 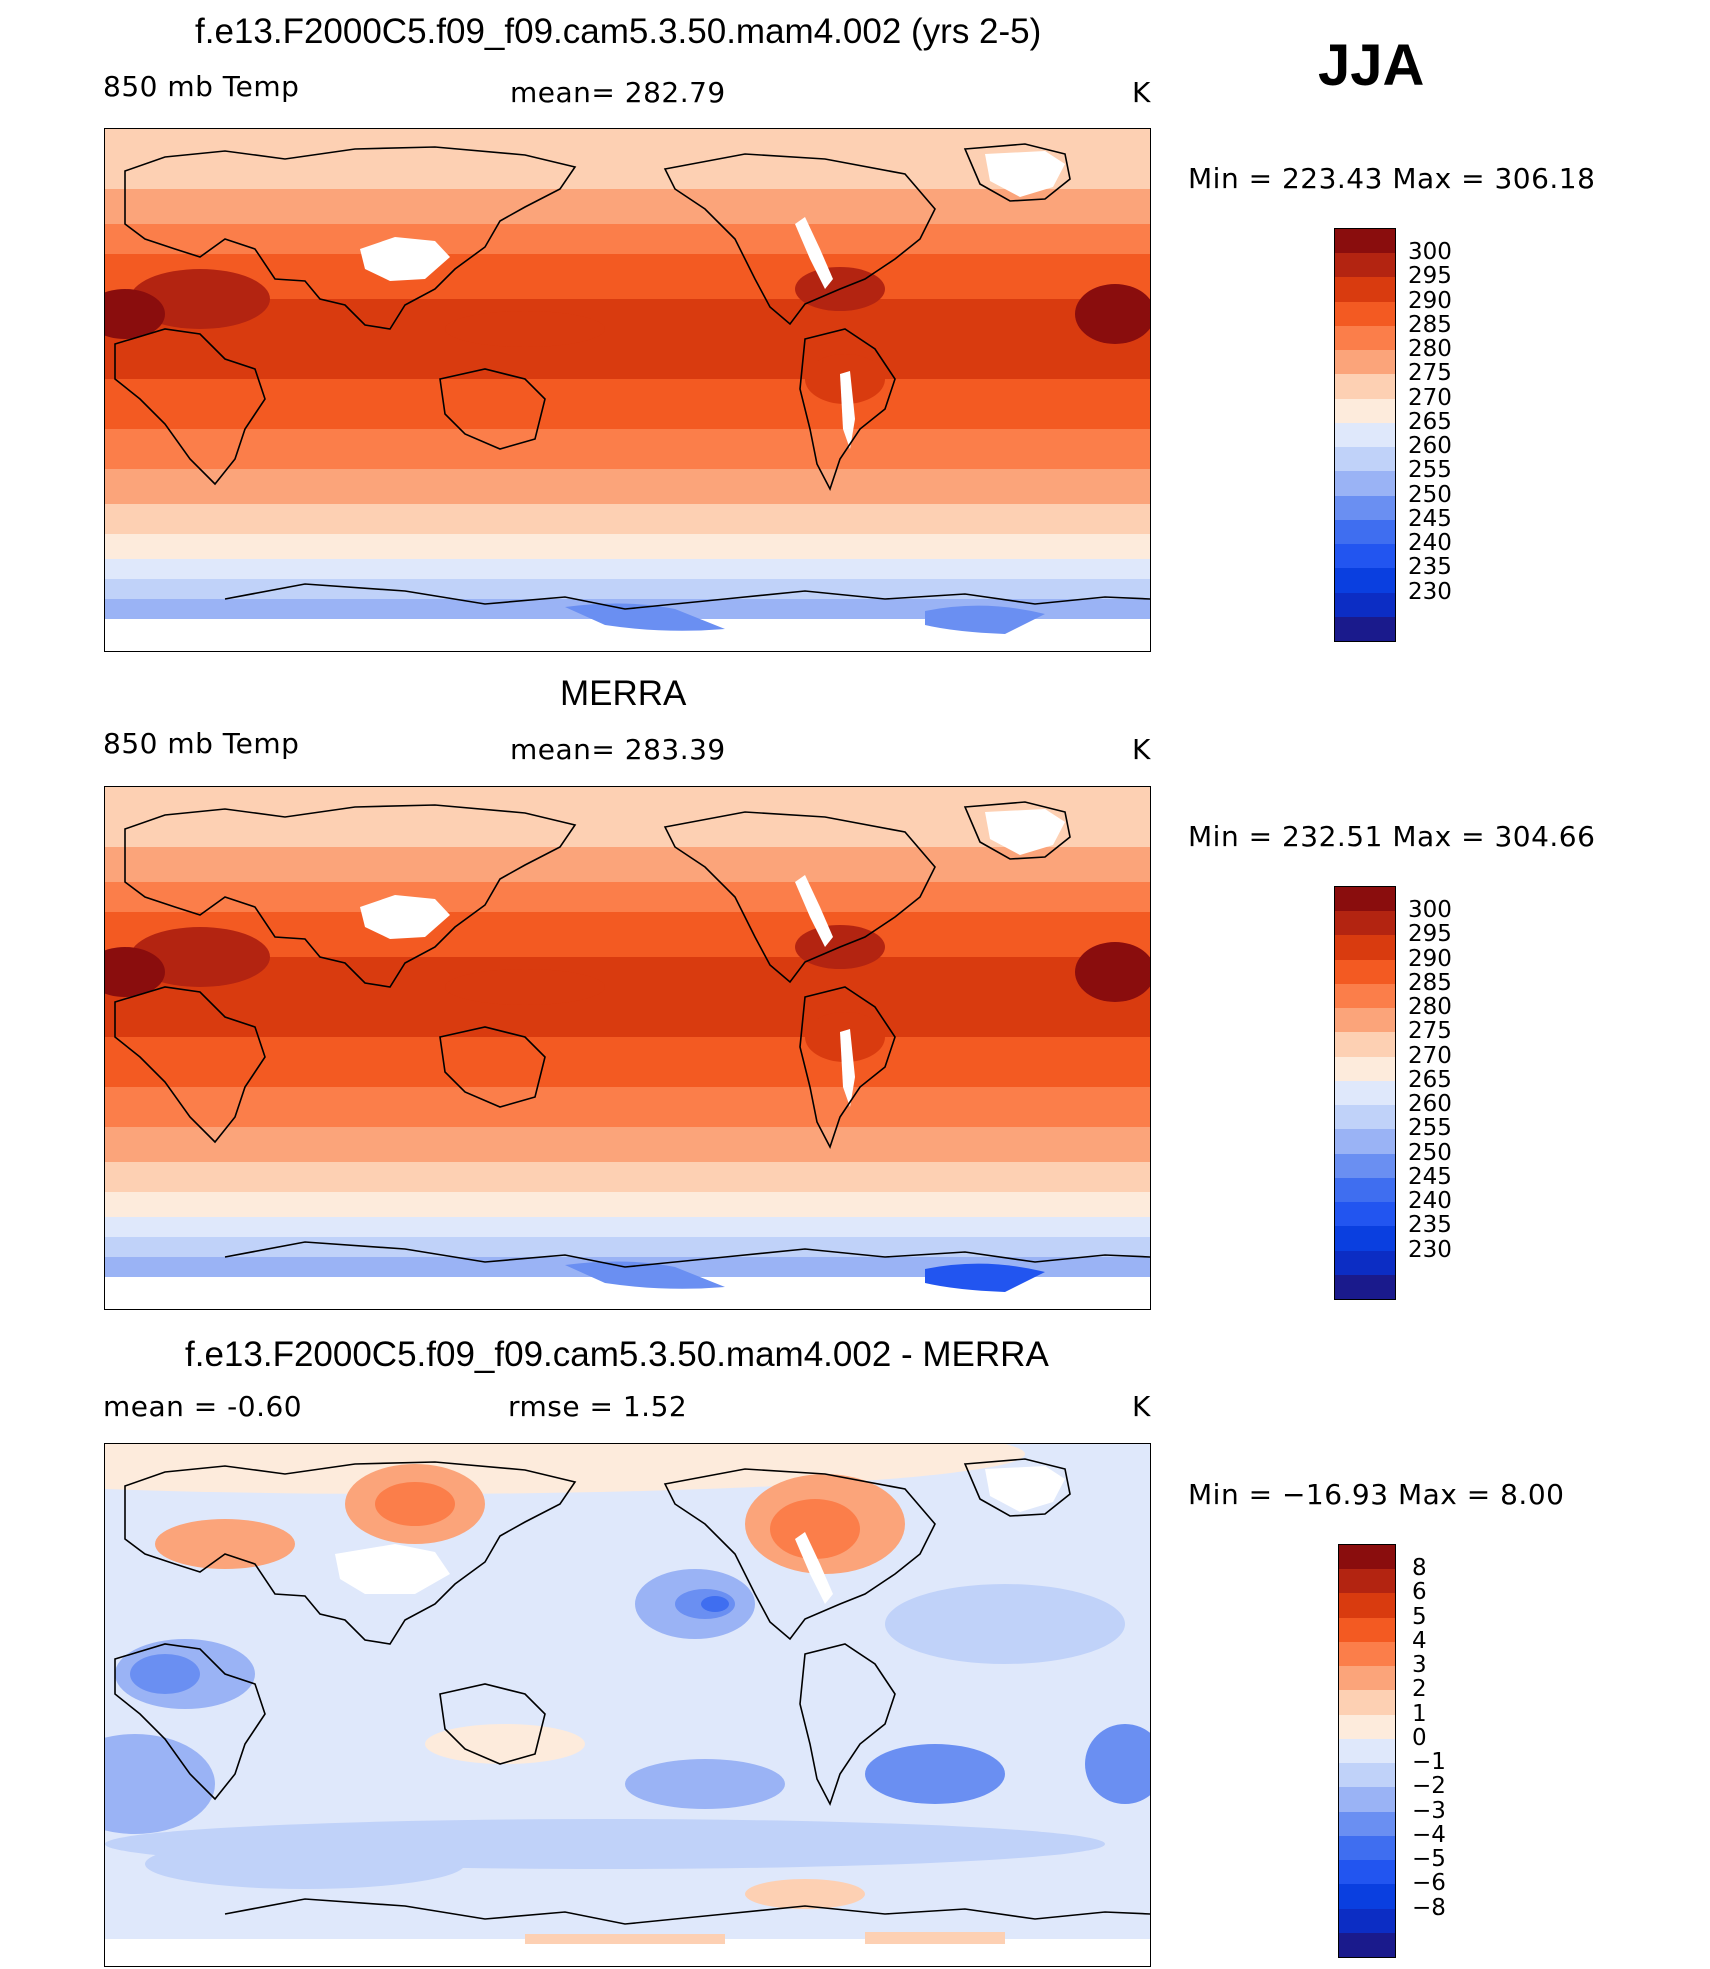 What do you see at coordinates (201, 86) in the screenshot?
I see `panel1-left-label: 850 mb Temp` at bounding box center [201, 86].